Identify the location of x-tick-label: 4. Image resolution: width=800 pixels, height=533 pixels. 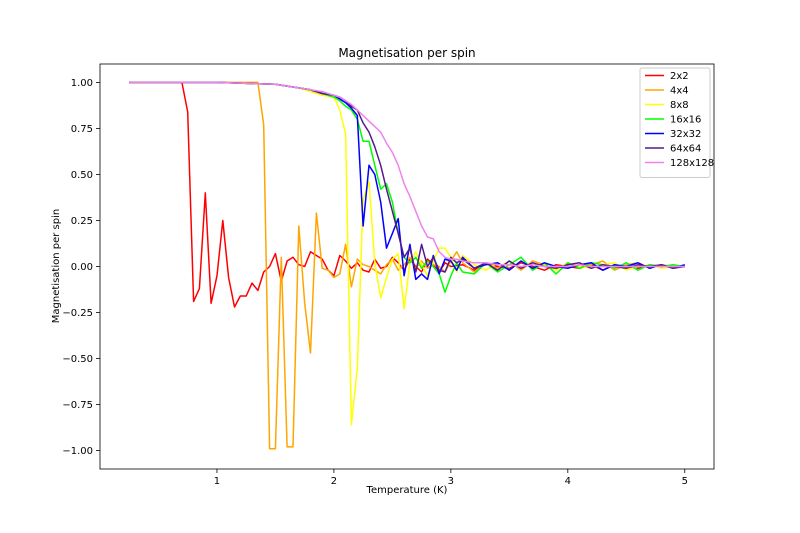
(568, 481).